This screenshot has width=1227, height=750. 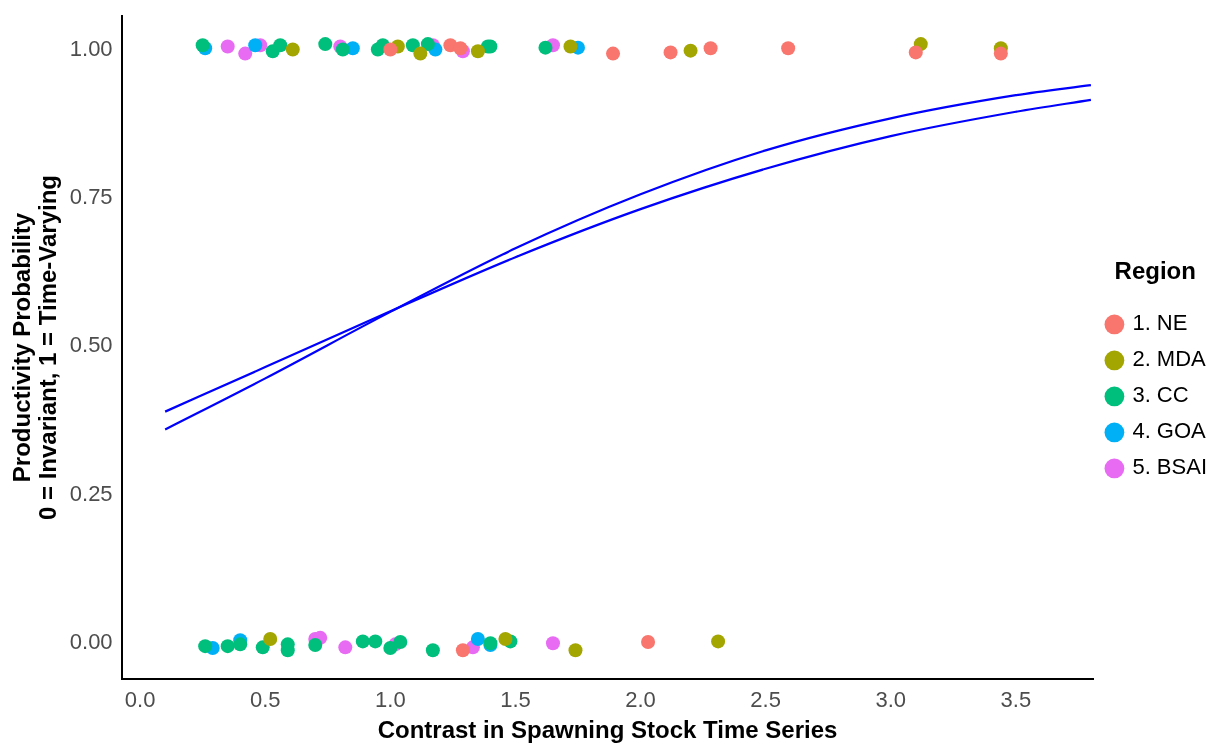 I want to click on x-tick-label: 1.0, so click(x=390, y=700).